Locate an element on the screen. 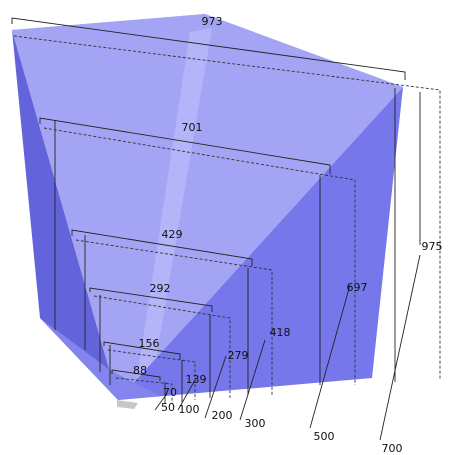 The image size is (449, 455). base-tab is located at coordinates (127, 404).